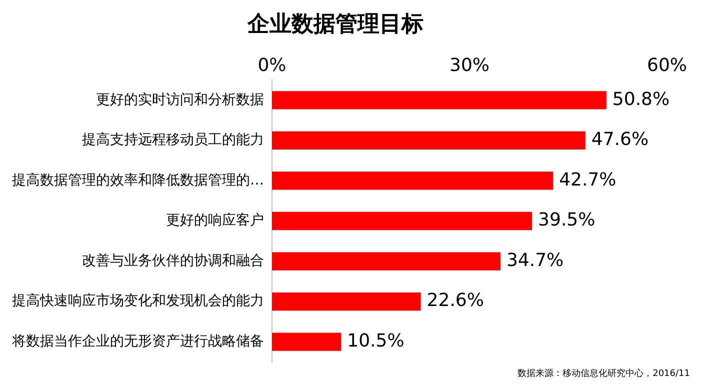 This screenshot has height=384, width=711. I want to click on x-tick-label: 30%, so click(469, 65).